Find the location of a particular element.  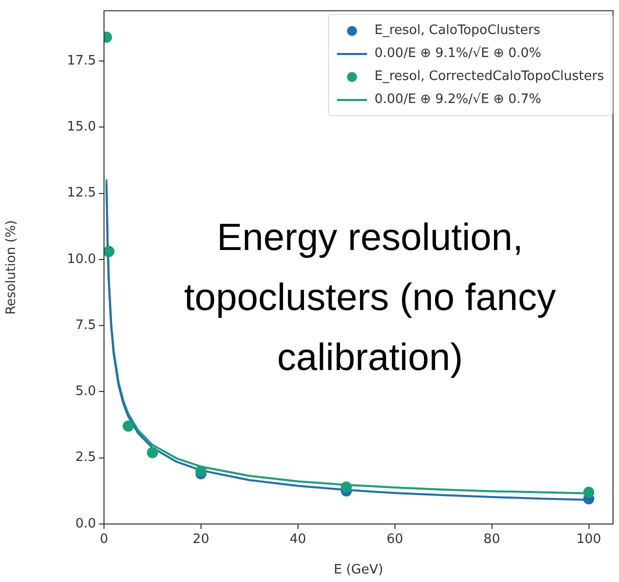

x-tick-label: 100 is located at coordinates (589, 540).